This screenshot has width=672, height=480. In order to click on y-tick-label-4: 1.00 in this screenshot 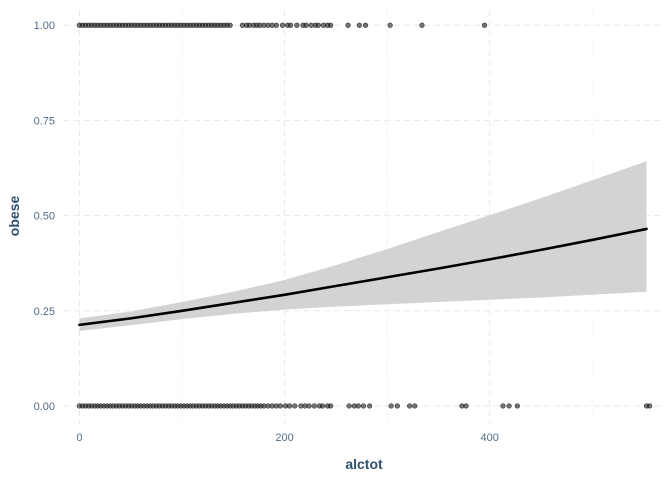, I will do `click(44, 26)`.